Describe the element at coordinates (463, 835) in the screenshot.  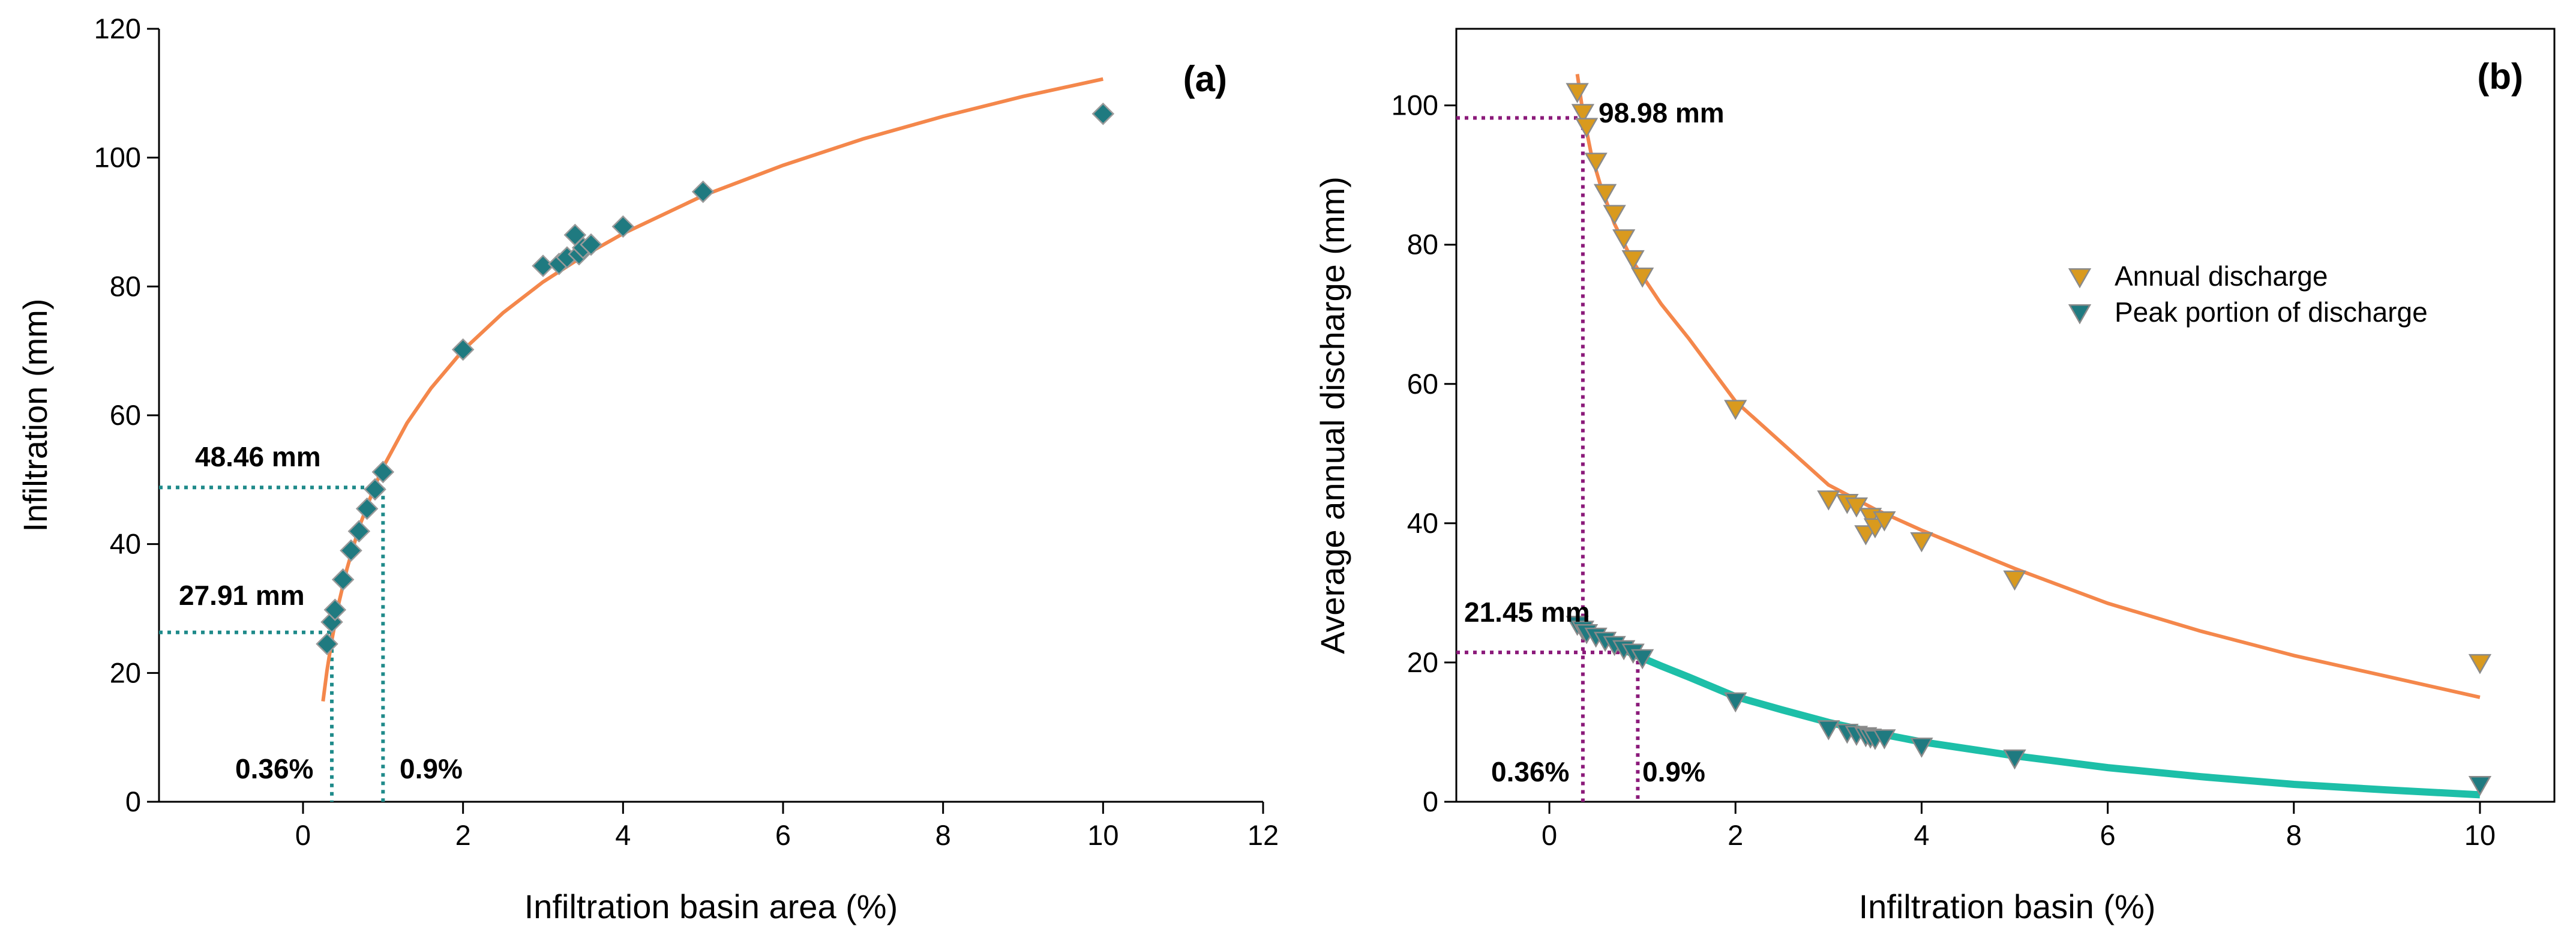
I see `panel-a-x-tick-label: 2` at that location.